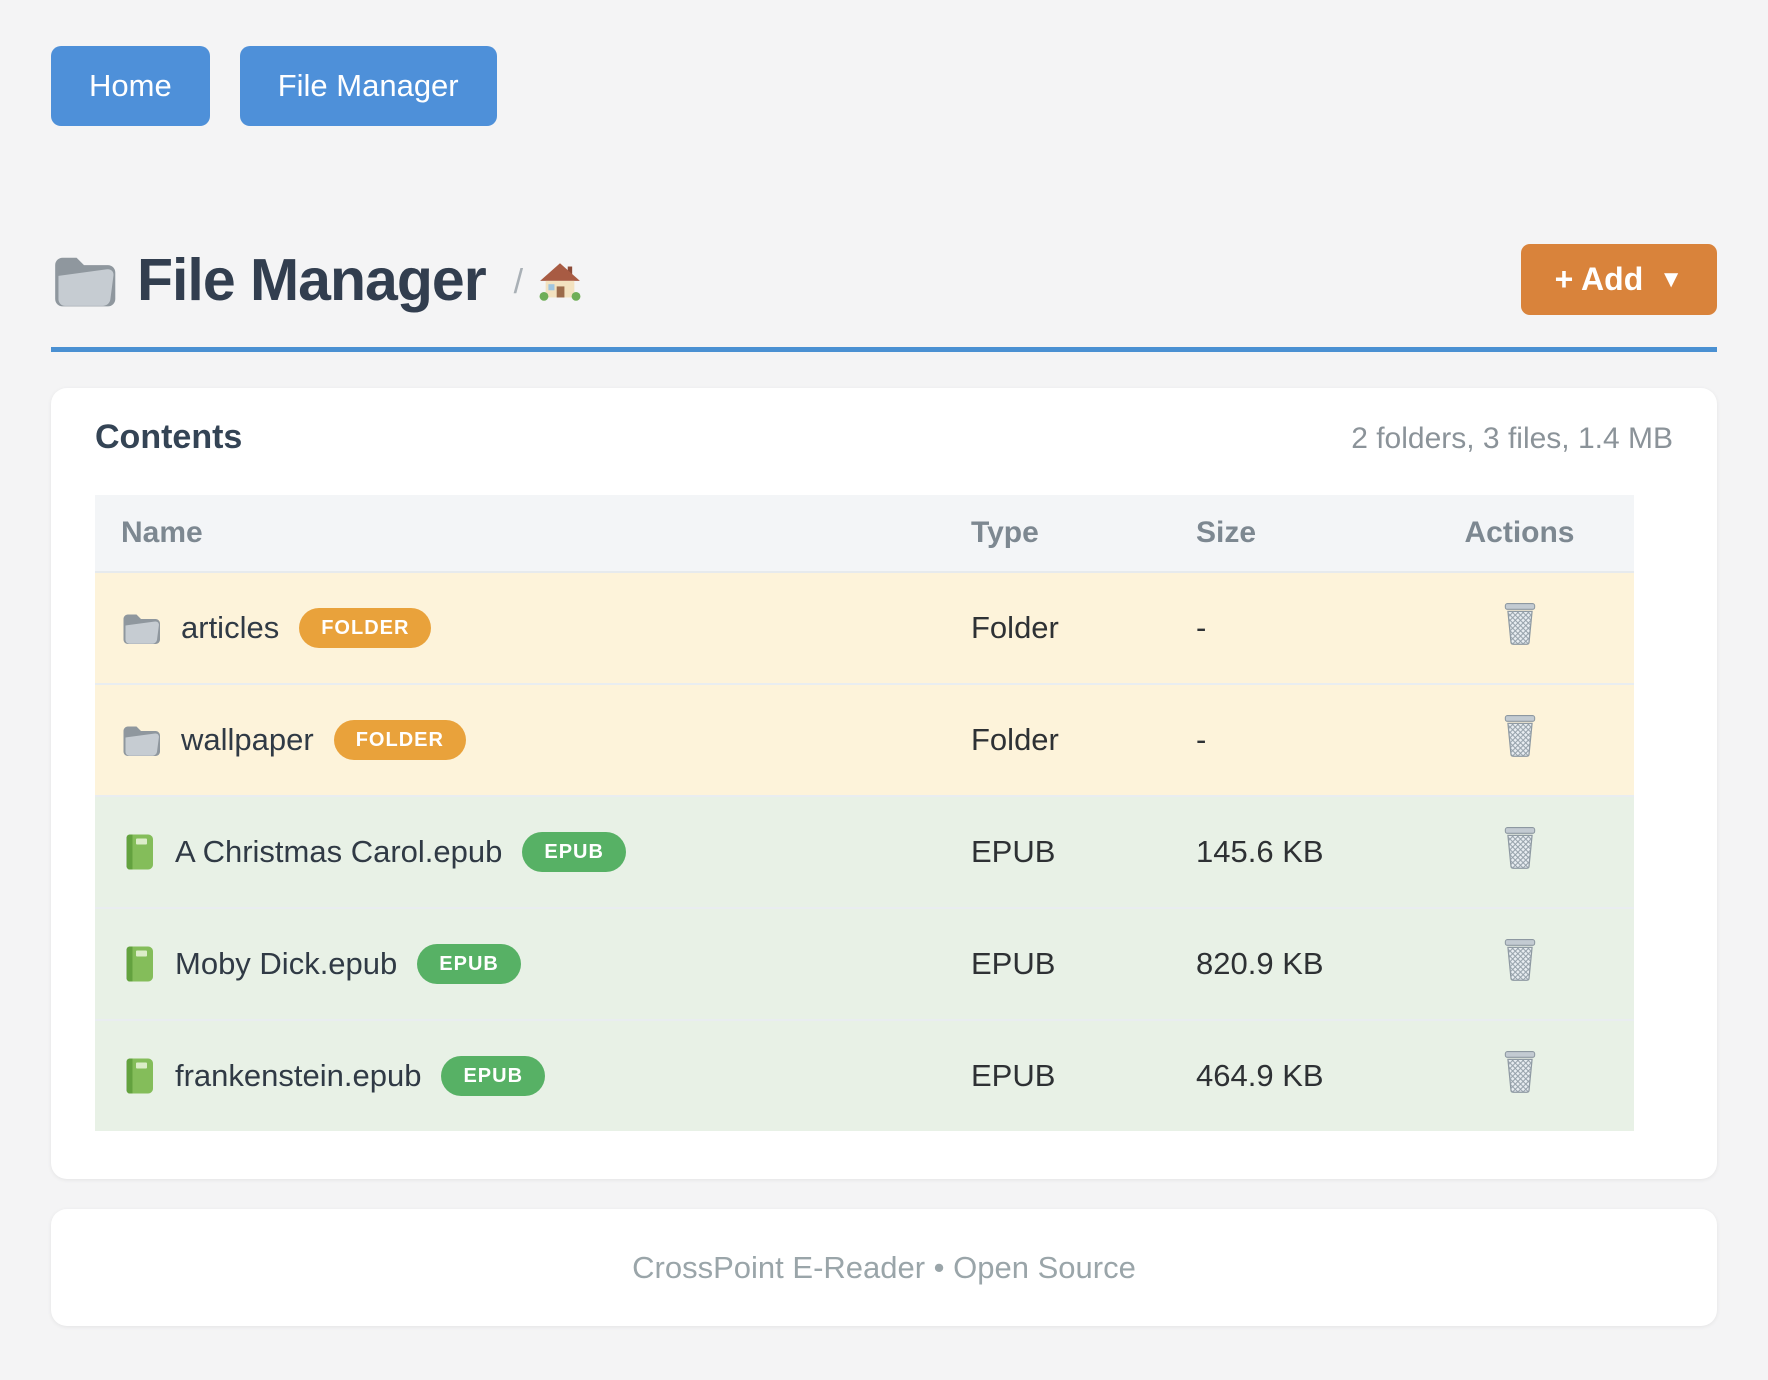 This screenshot has width=1768, height=1380. What do you see at coordinates (312, 279) in the screenshot?
I see `page-title: File Manager` at bounding box center [312, 279].